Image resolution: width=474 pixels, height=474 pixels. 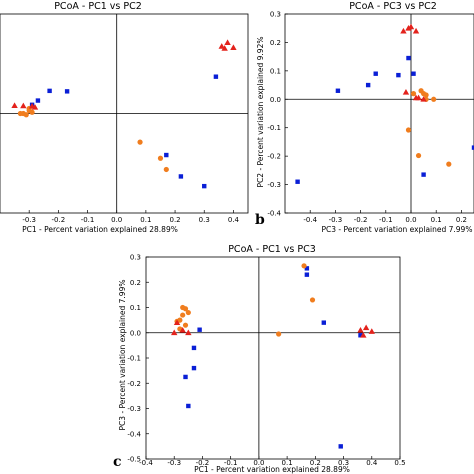 What do you see at coordinates (410, 220) in the screenshot?
I see `panel-b-xtick-label: 0.0` at bounding box center [410, 220].